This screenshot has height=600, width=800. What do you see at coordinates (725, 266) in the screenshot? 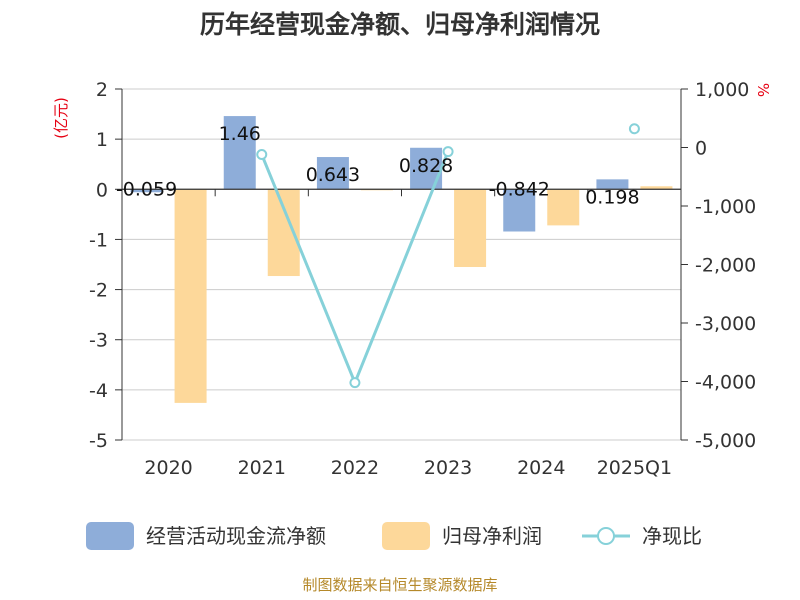
I see `right-tick-label: -2,000` at bounding box center [725, 266].